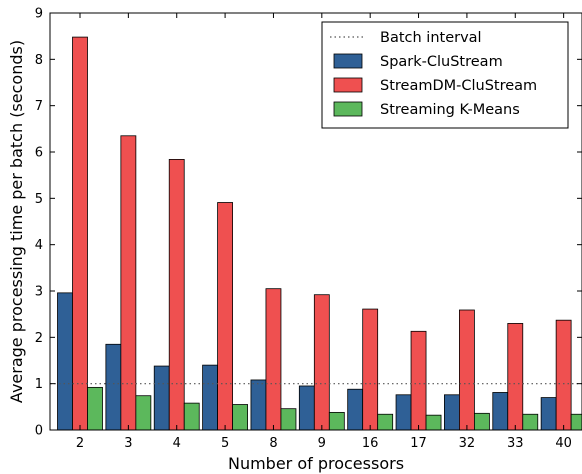 This screenshot has height=474, width=582. What do you see at coordinates (39, 292) in the screenshot?
I see `y-tick-label-3: 3` at bounding box center [39, 292].